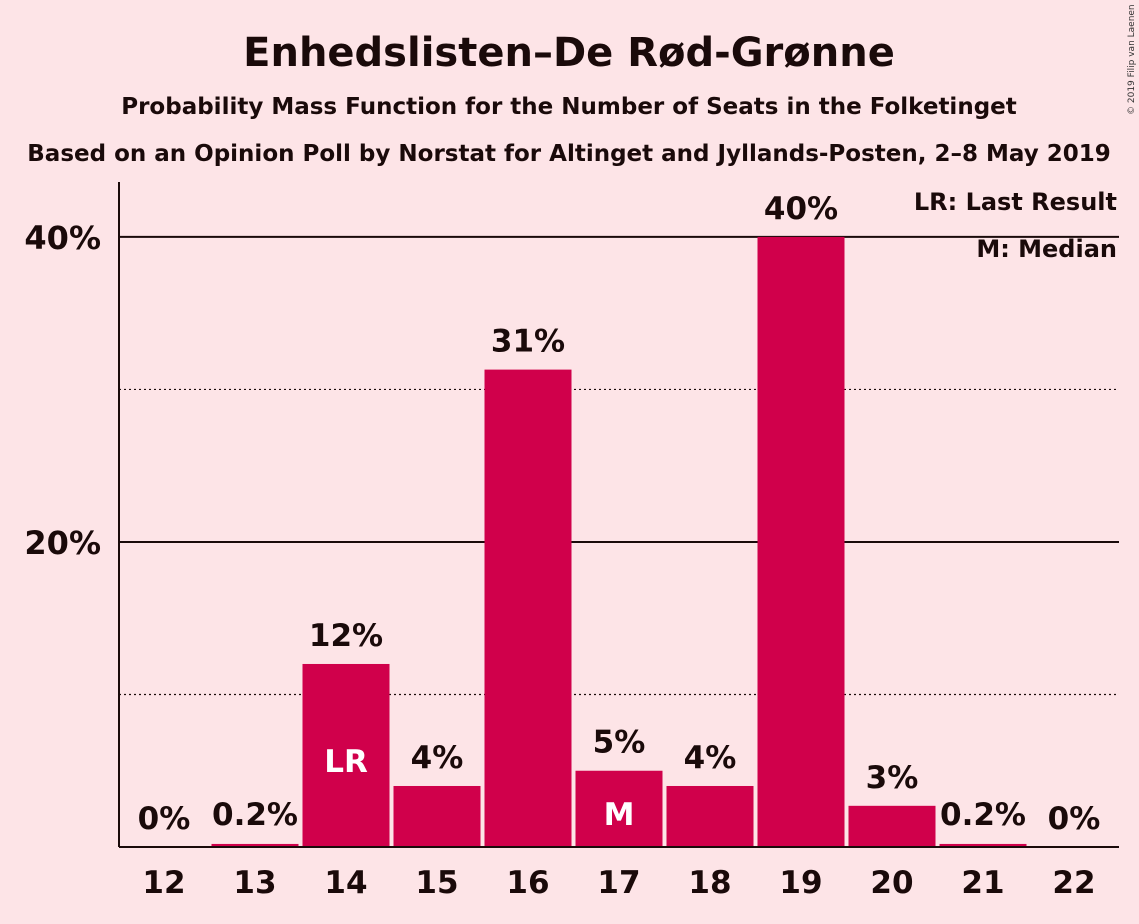  I want to click on x-tick-label: 14, so click(345, 883).